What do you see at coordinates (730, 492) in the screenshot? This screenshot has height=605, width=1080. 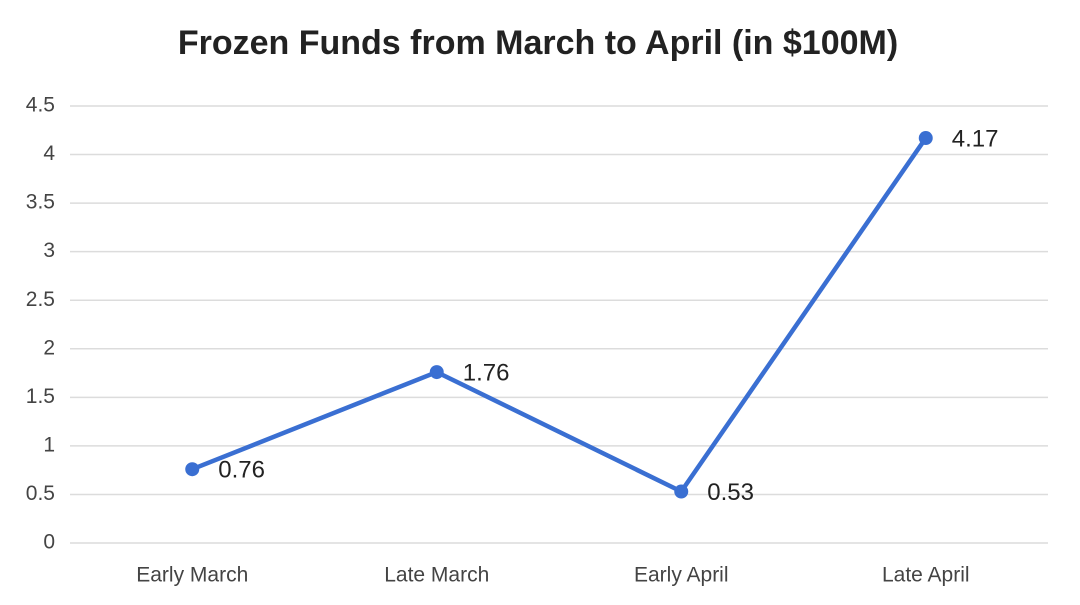 I see `data-label: 0.53` at bounding box center [730, 492].